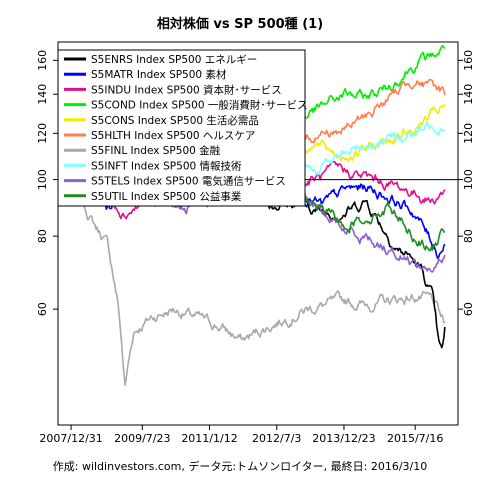 The width and height of the screenshot is (480, 480). What do you see at coordinates (42, 179) in the screenshot?
I see `y-tick-label-left-2: 100` at bounding box center [42, 179].